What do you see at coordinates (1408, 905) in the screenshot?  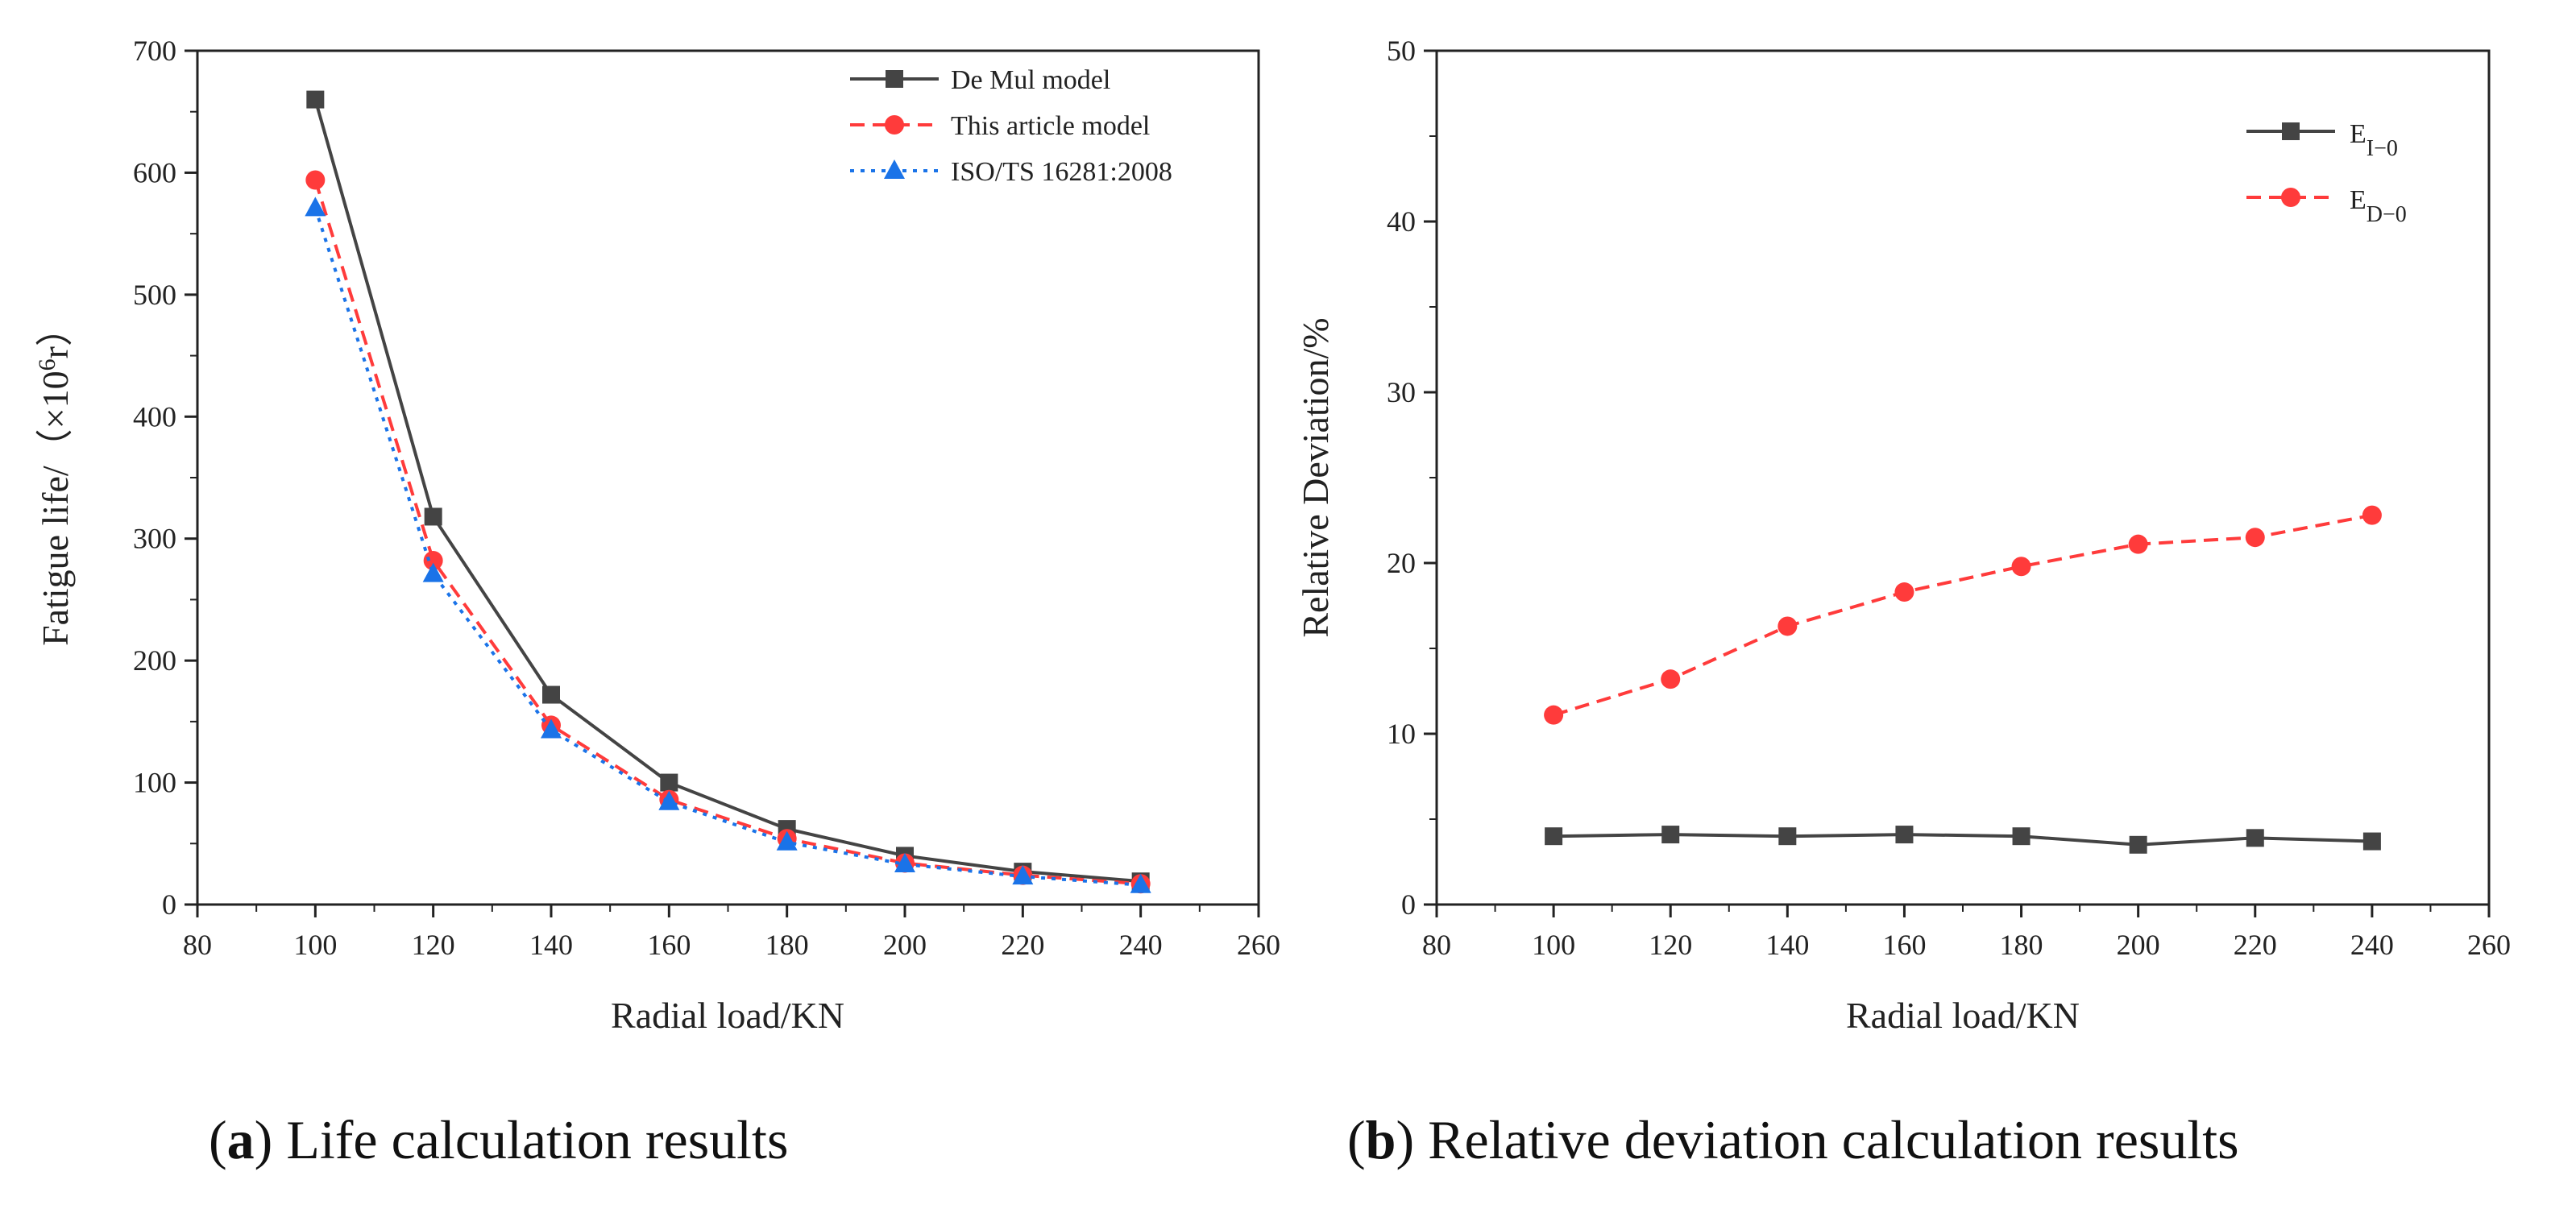 I see `b-y-tick-label: 0` at bounding box center [1408, 905].